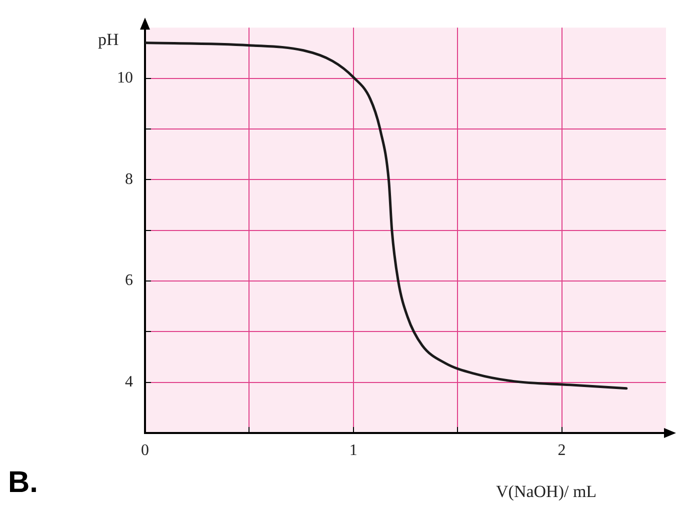 The height and width of the screenshot is (521, 682). I want to click on y-axis-title: pH, so click(108, 40).